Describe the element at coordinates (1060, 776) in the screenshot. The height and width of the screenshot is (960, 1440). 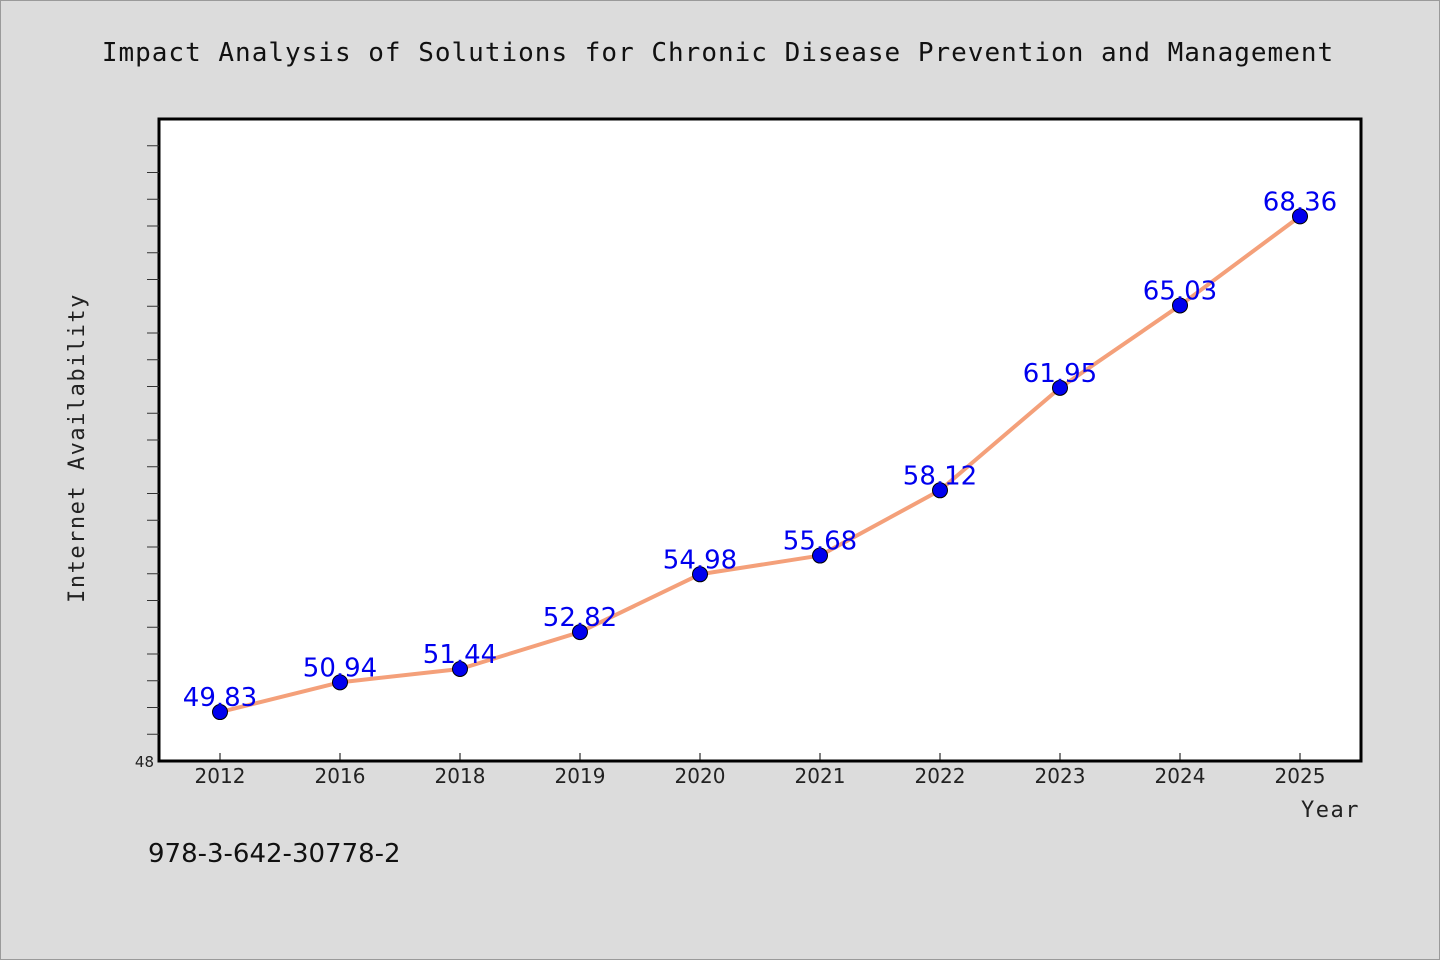
I see `x-tick-label: 2023` at that location.